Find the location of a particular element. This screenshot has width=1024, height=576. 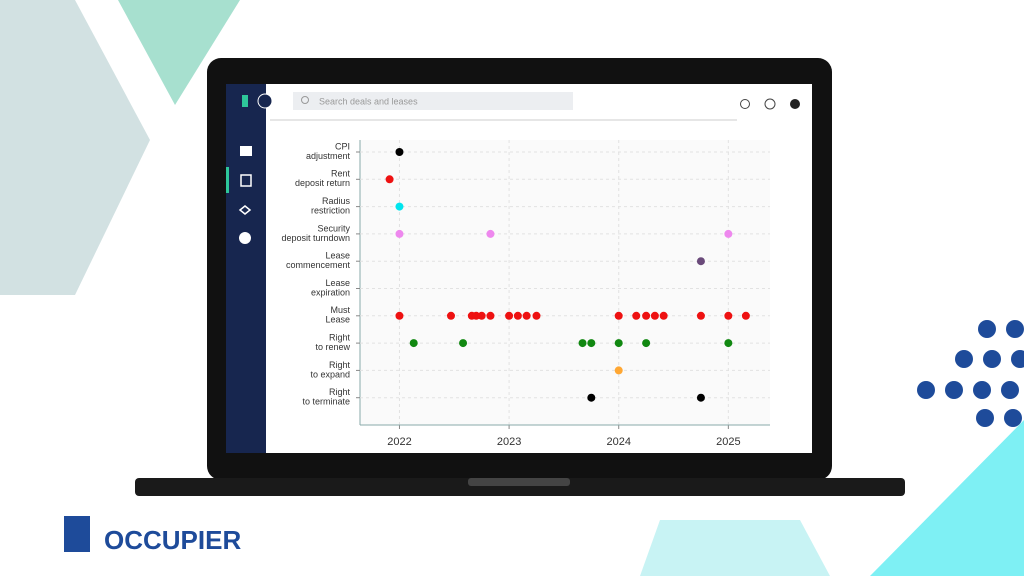

y-tick-label: expiration is located at coordinates (330, 292).